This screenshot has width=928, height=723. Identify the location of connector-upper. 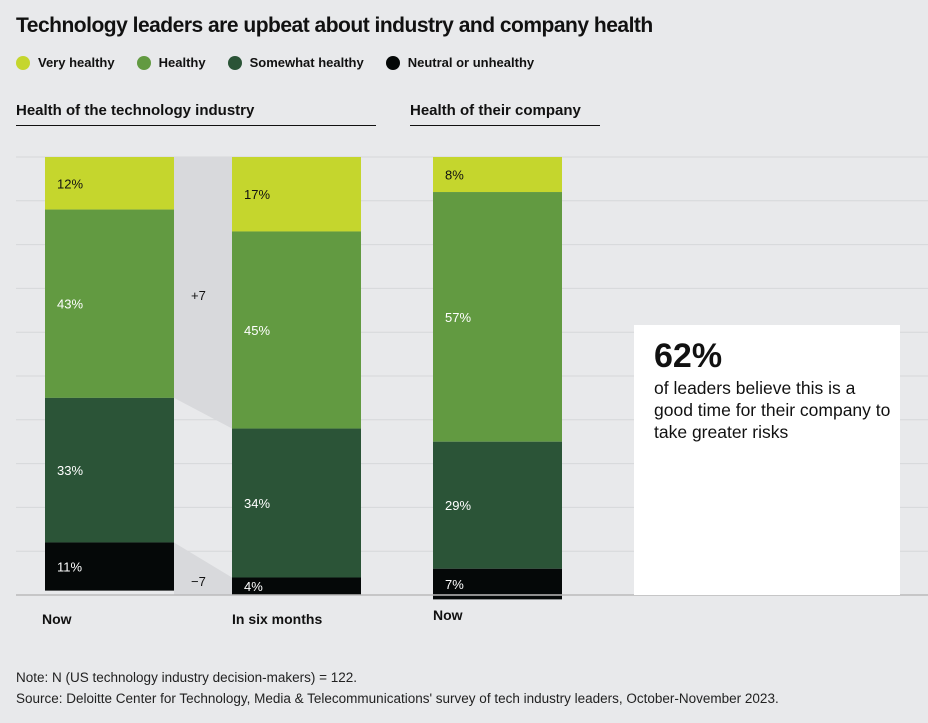
(203, 293).